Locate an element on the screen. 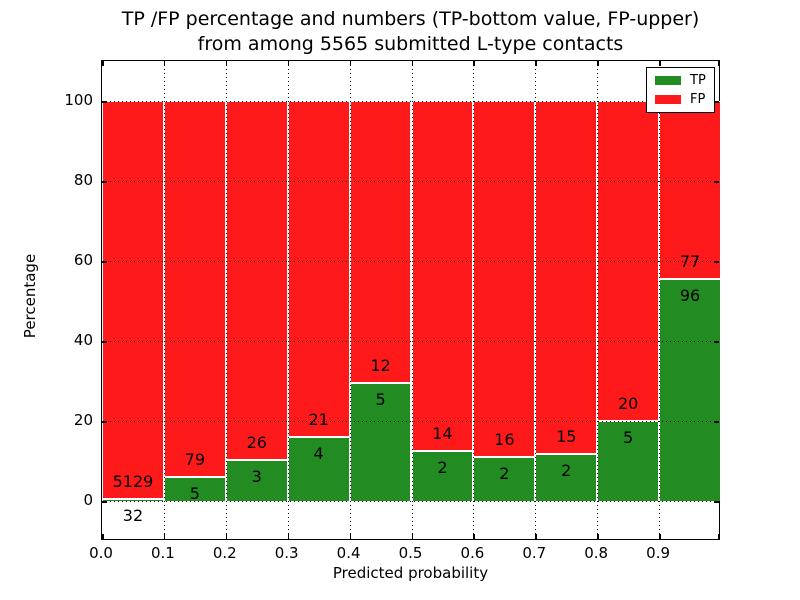 This screenshot has width=800, height=600. bar-label-tp: 32 is located at coordinates (133, 515).